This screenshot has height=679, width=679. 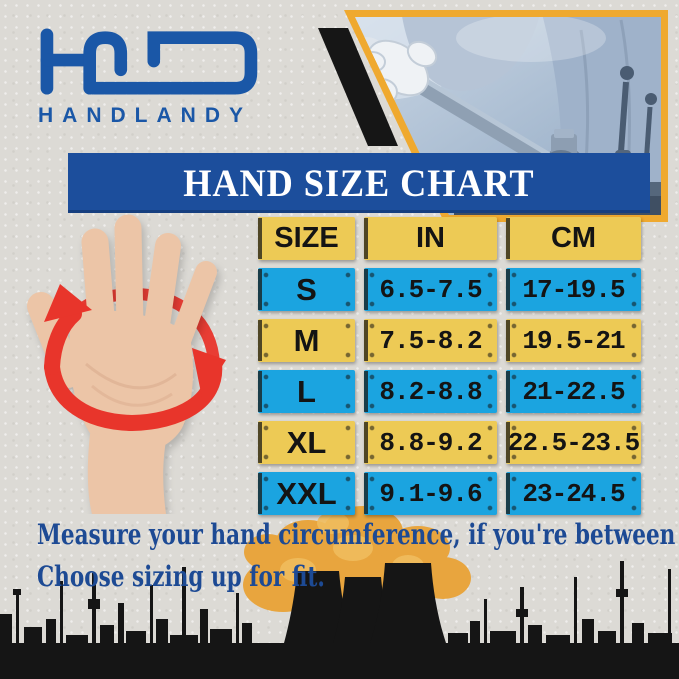 I want to click on size-label-cell: XL, so click(x=306, y=442).